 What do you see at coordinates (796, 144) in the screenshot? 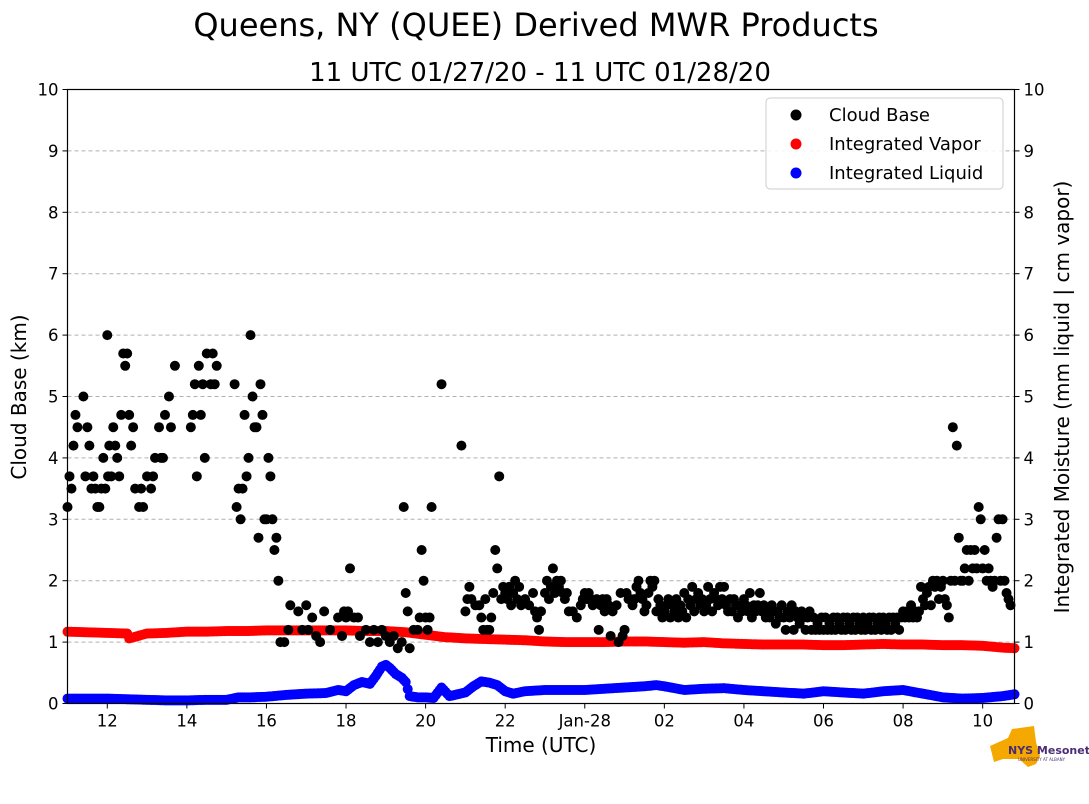
I see `legend-marker-integrated-vapor` at bounding box center [796, 144].